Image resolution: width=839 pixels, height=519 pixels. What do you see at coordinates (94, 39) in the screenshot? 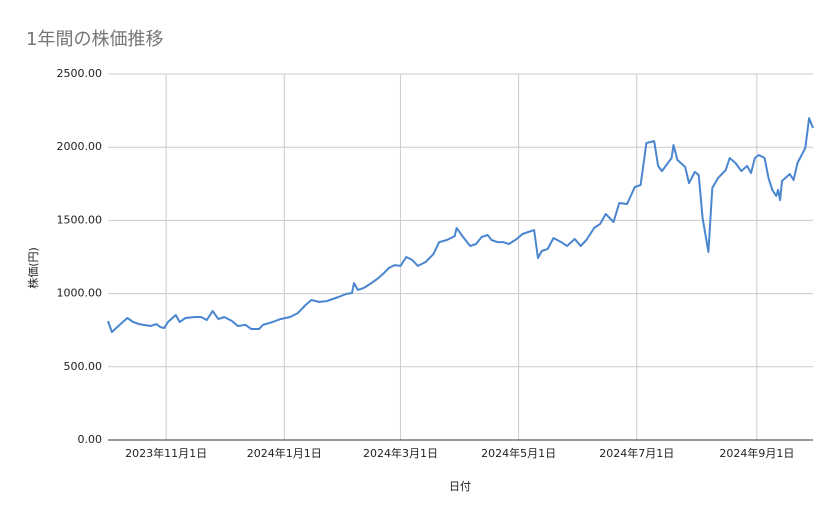
I see `chart-title: 1年間の株価推移` at bounding box center [94, 39].